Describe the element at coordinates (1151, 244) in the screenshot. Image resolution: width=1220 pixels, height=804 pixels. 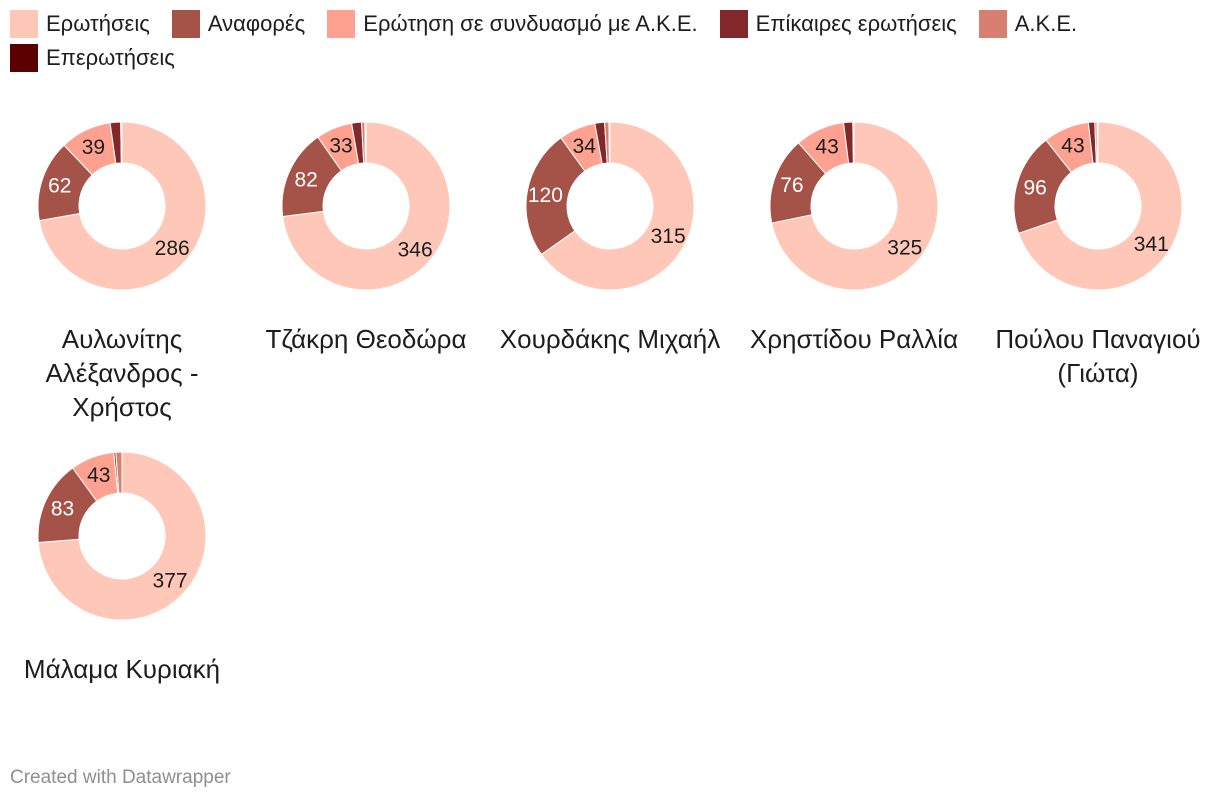
I see `donut-value-label: 341` at that location.